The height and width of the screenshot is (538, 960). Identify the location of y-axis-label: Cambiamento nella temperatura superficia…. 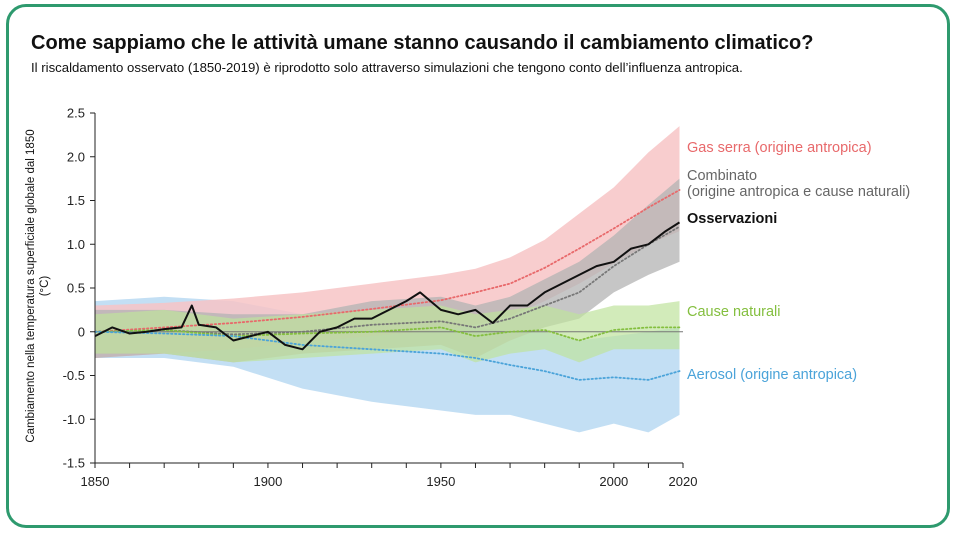
(38, 286).